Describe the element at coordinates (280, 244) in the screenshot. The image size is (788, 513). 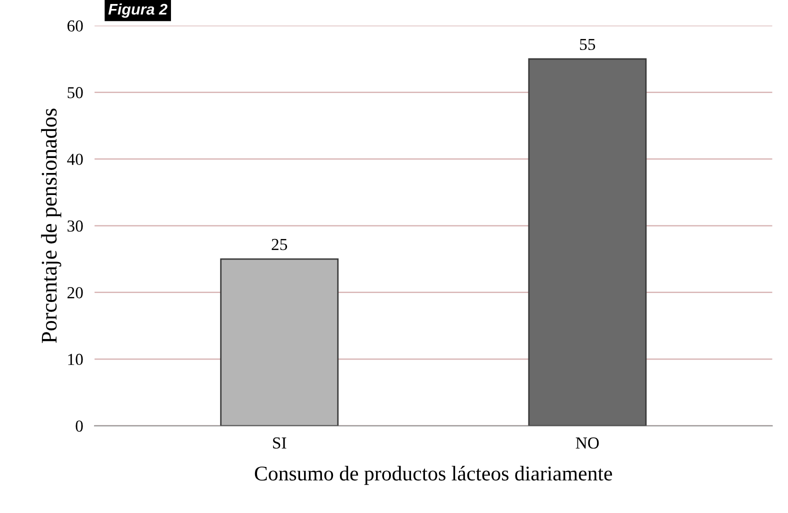
I see `data-label: 25` at that location.